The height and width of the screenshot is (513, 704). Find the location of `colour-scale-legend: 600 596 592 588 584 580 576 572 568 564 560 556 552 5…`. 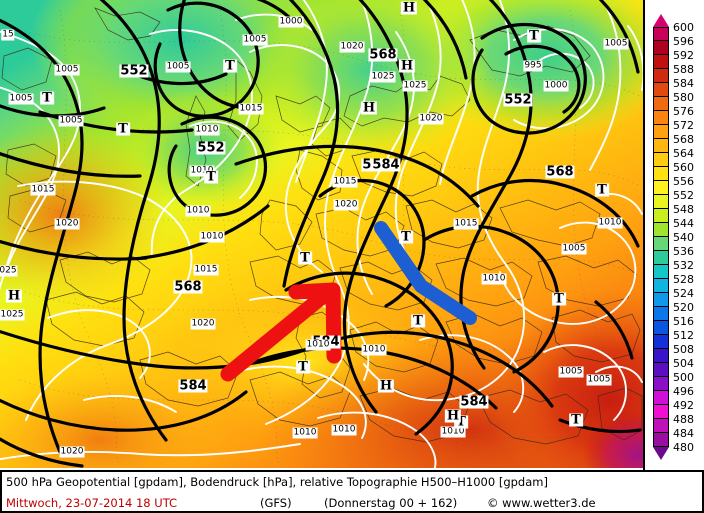

colour-scale-legend: 600 596 592 588 584 580 576 572 568 564 560 556 552 5… is located at coordinates (674, 235).